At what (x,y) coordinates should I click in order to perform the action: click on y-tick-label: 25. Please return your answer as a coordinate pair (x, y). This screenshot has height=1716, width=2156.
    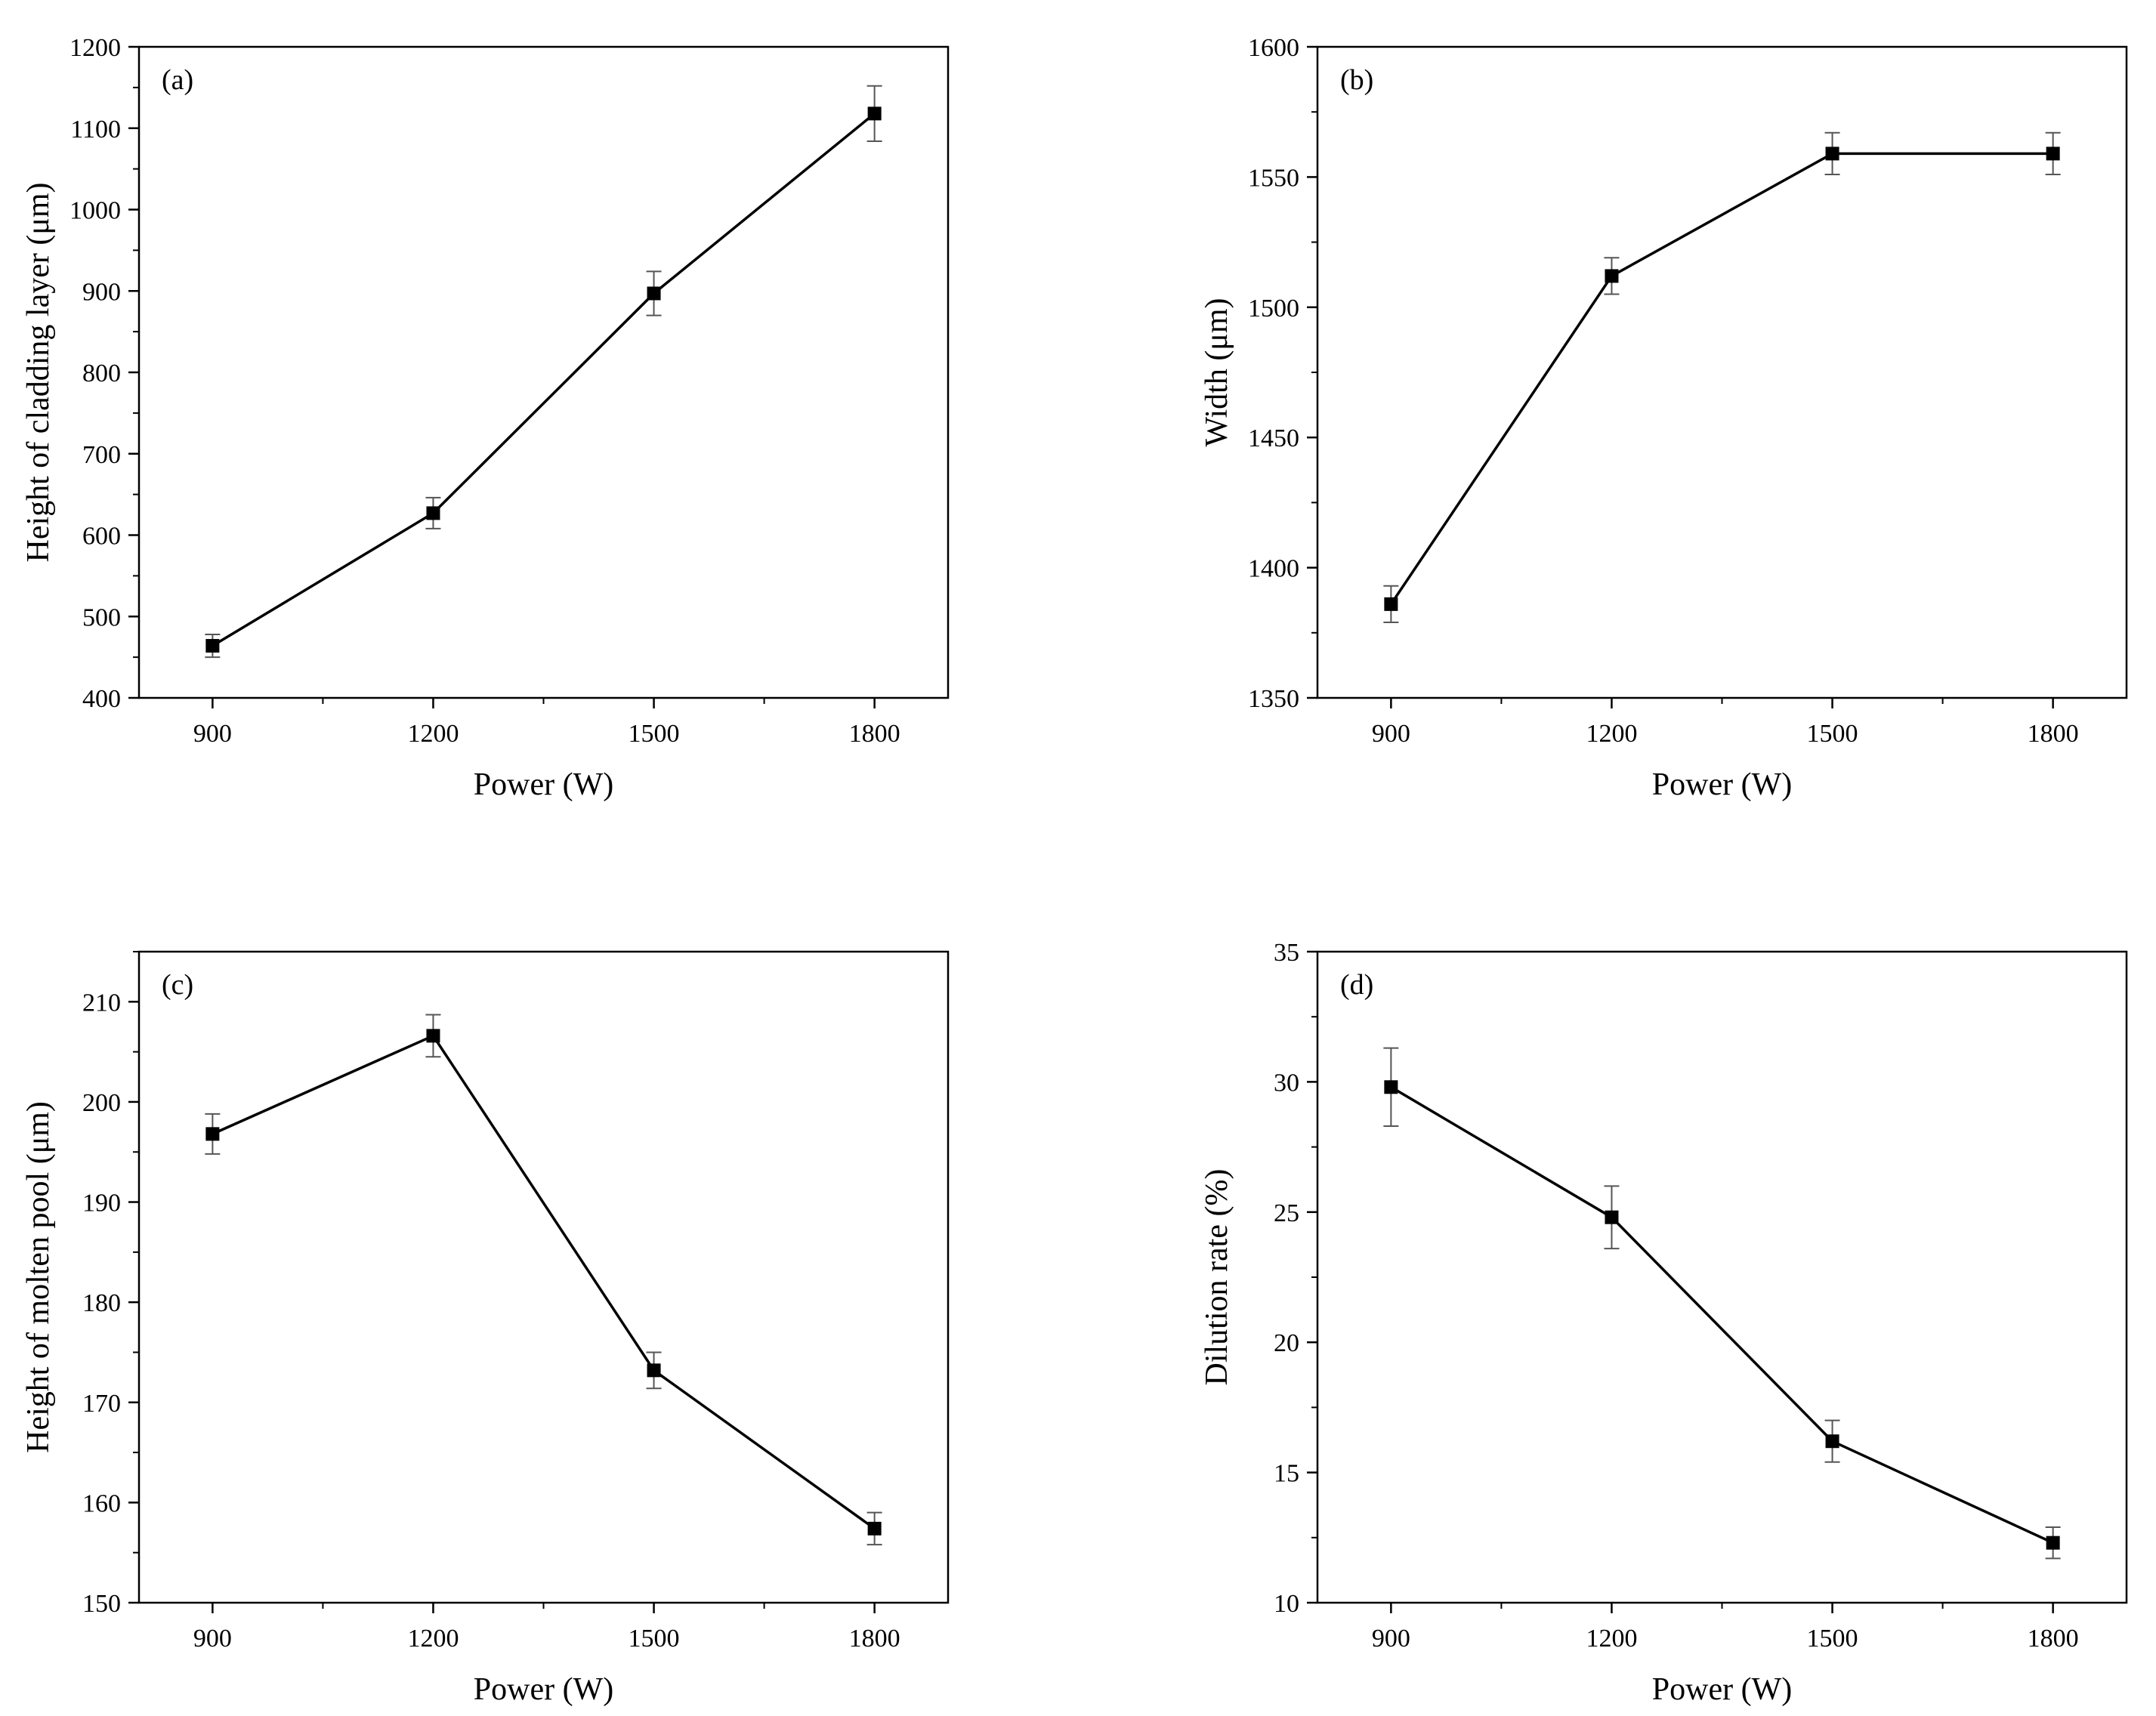
    Looking at the image, I should click on (1286, 1213).